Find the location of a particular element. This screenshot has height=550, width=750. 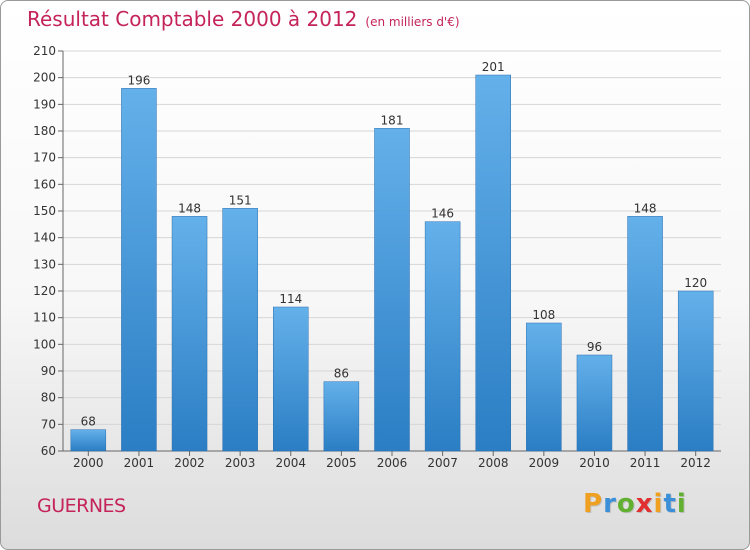

y-tick-label: 160 is located at coordinates (44, 184).